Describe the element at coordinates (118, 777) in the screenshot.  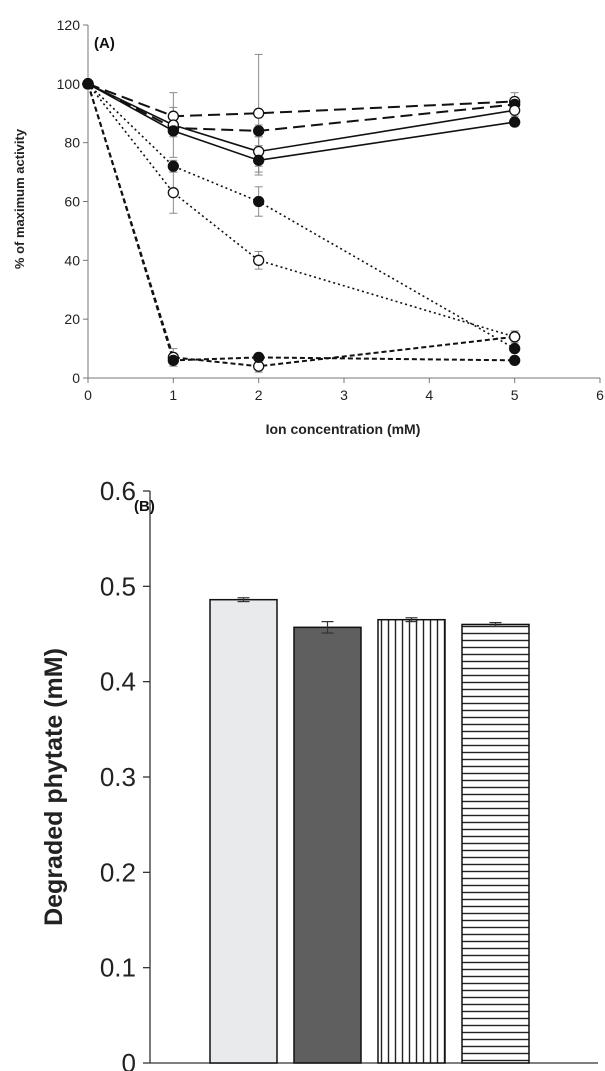
I see `panel-b-y-tick-label: 0.3` at that location.